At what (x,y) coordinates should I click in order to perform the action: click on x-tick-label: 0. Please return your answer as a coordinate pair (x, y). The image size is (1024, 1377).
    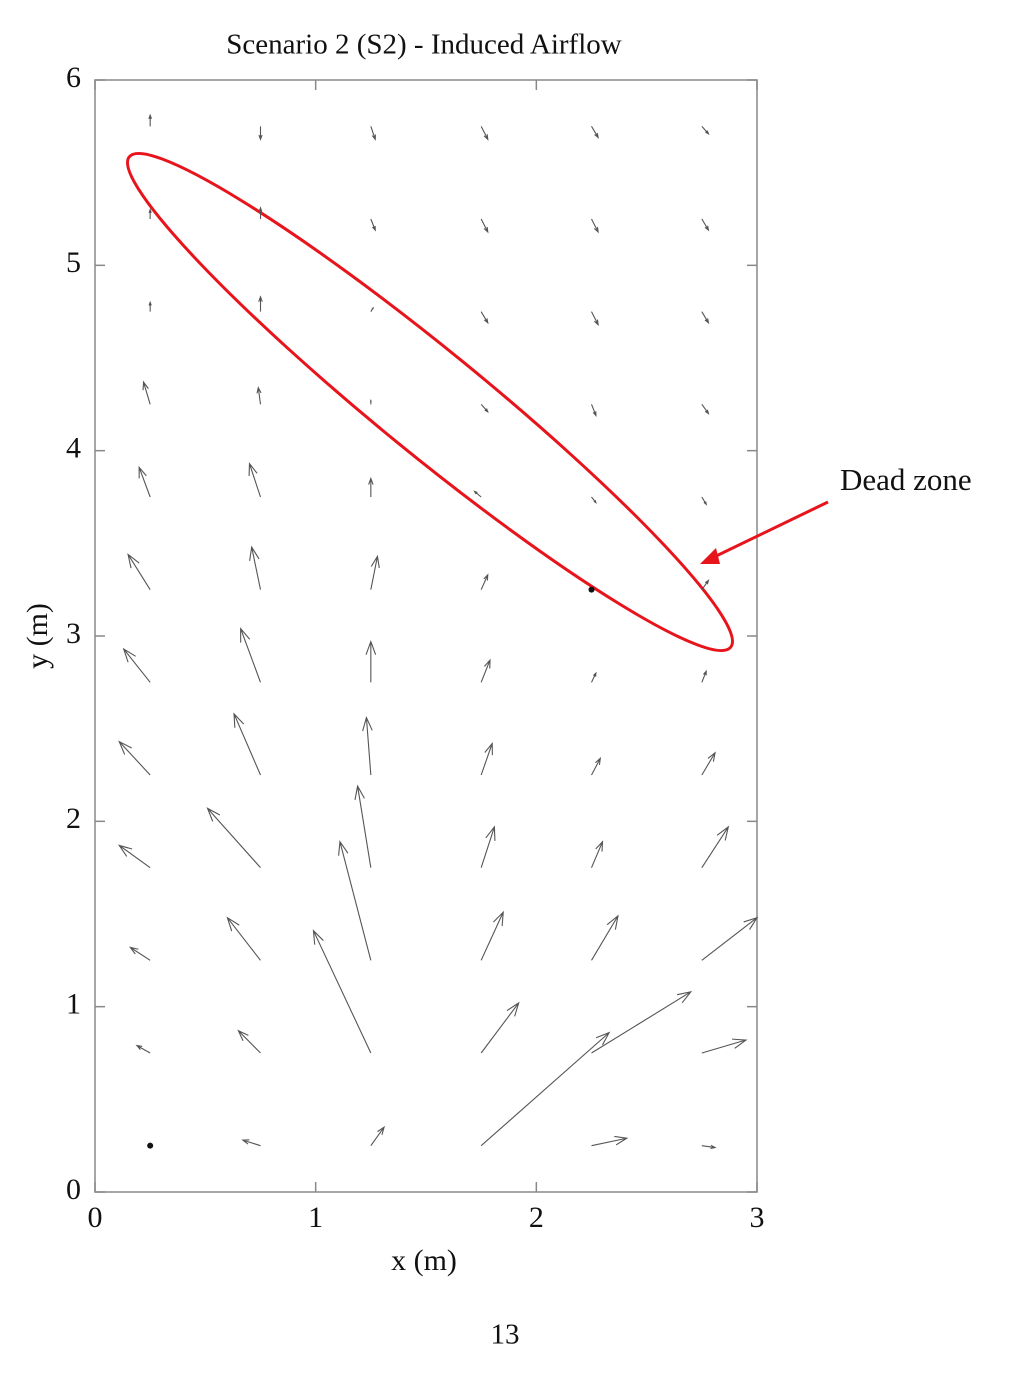
    Looking at the image, I should click on (95, 1217).